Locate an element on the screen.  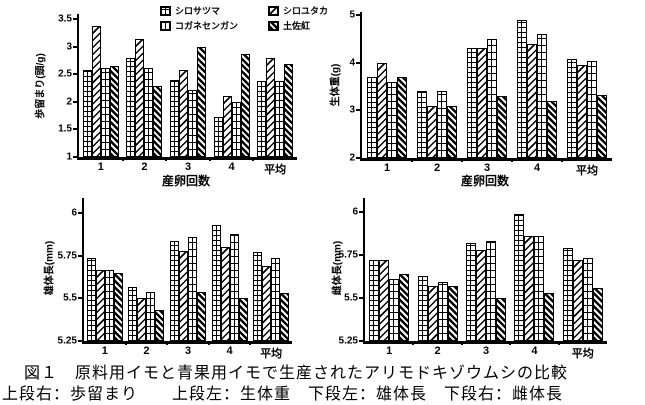
legend-label: 土佐紅 is located at coordinates (297, 26).